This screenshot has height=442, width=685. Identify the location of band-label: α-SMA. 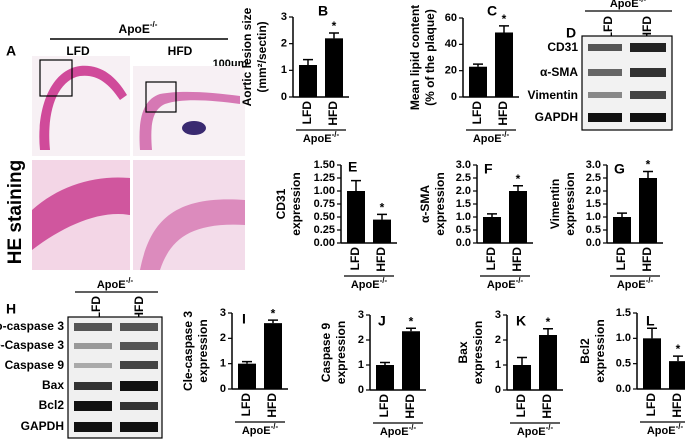
(559, 72).